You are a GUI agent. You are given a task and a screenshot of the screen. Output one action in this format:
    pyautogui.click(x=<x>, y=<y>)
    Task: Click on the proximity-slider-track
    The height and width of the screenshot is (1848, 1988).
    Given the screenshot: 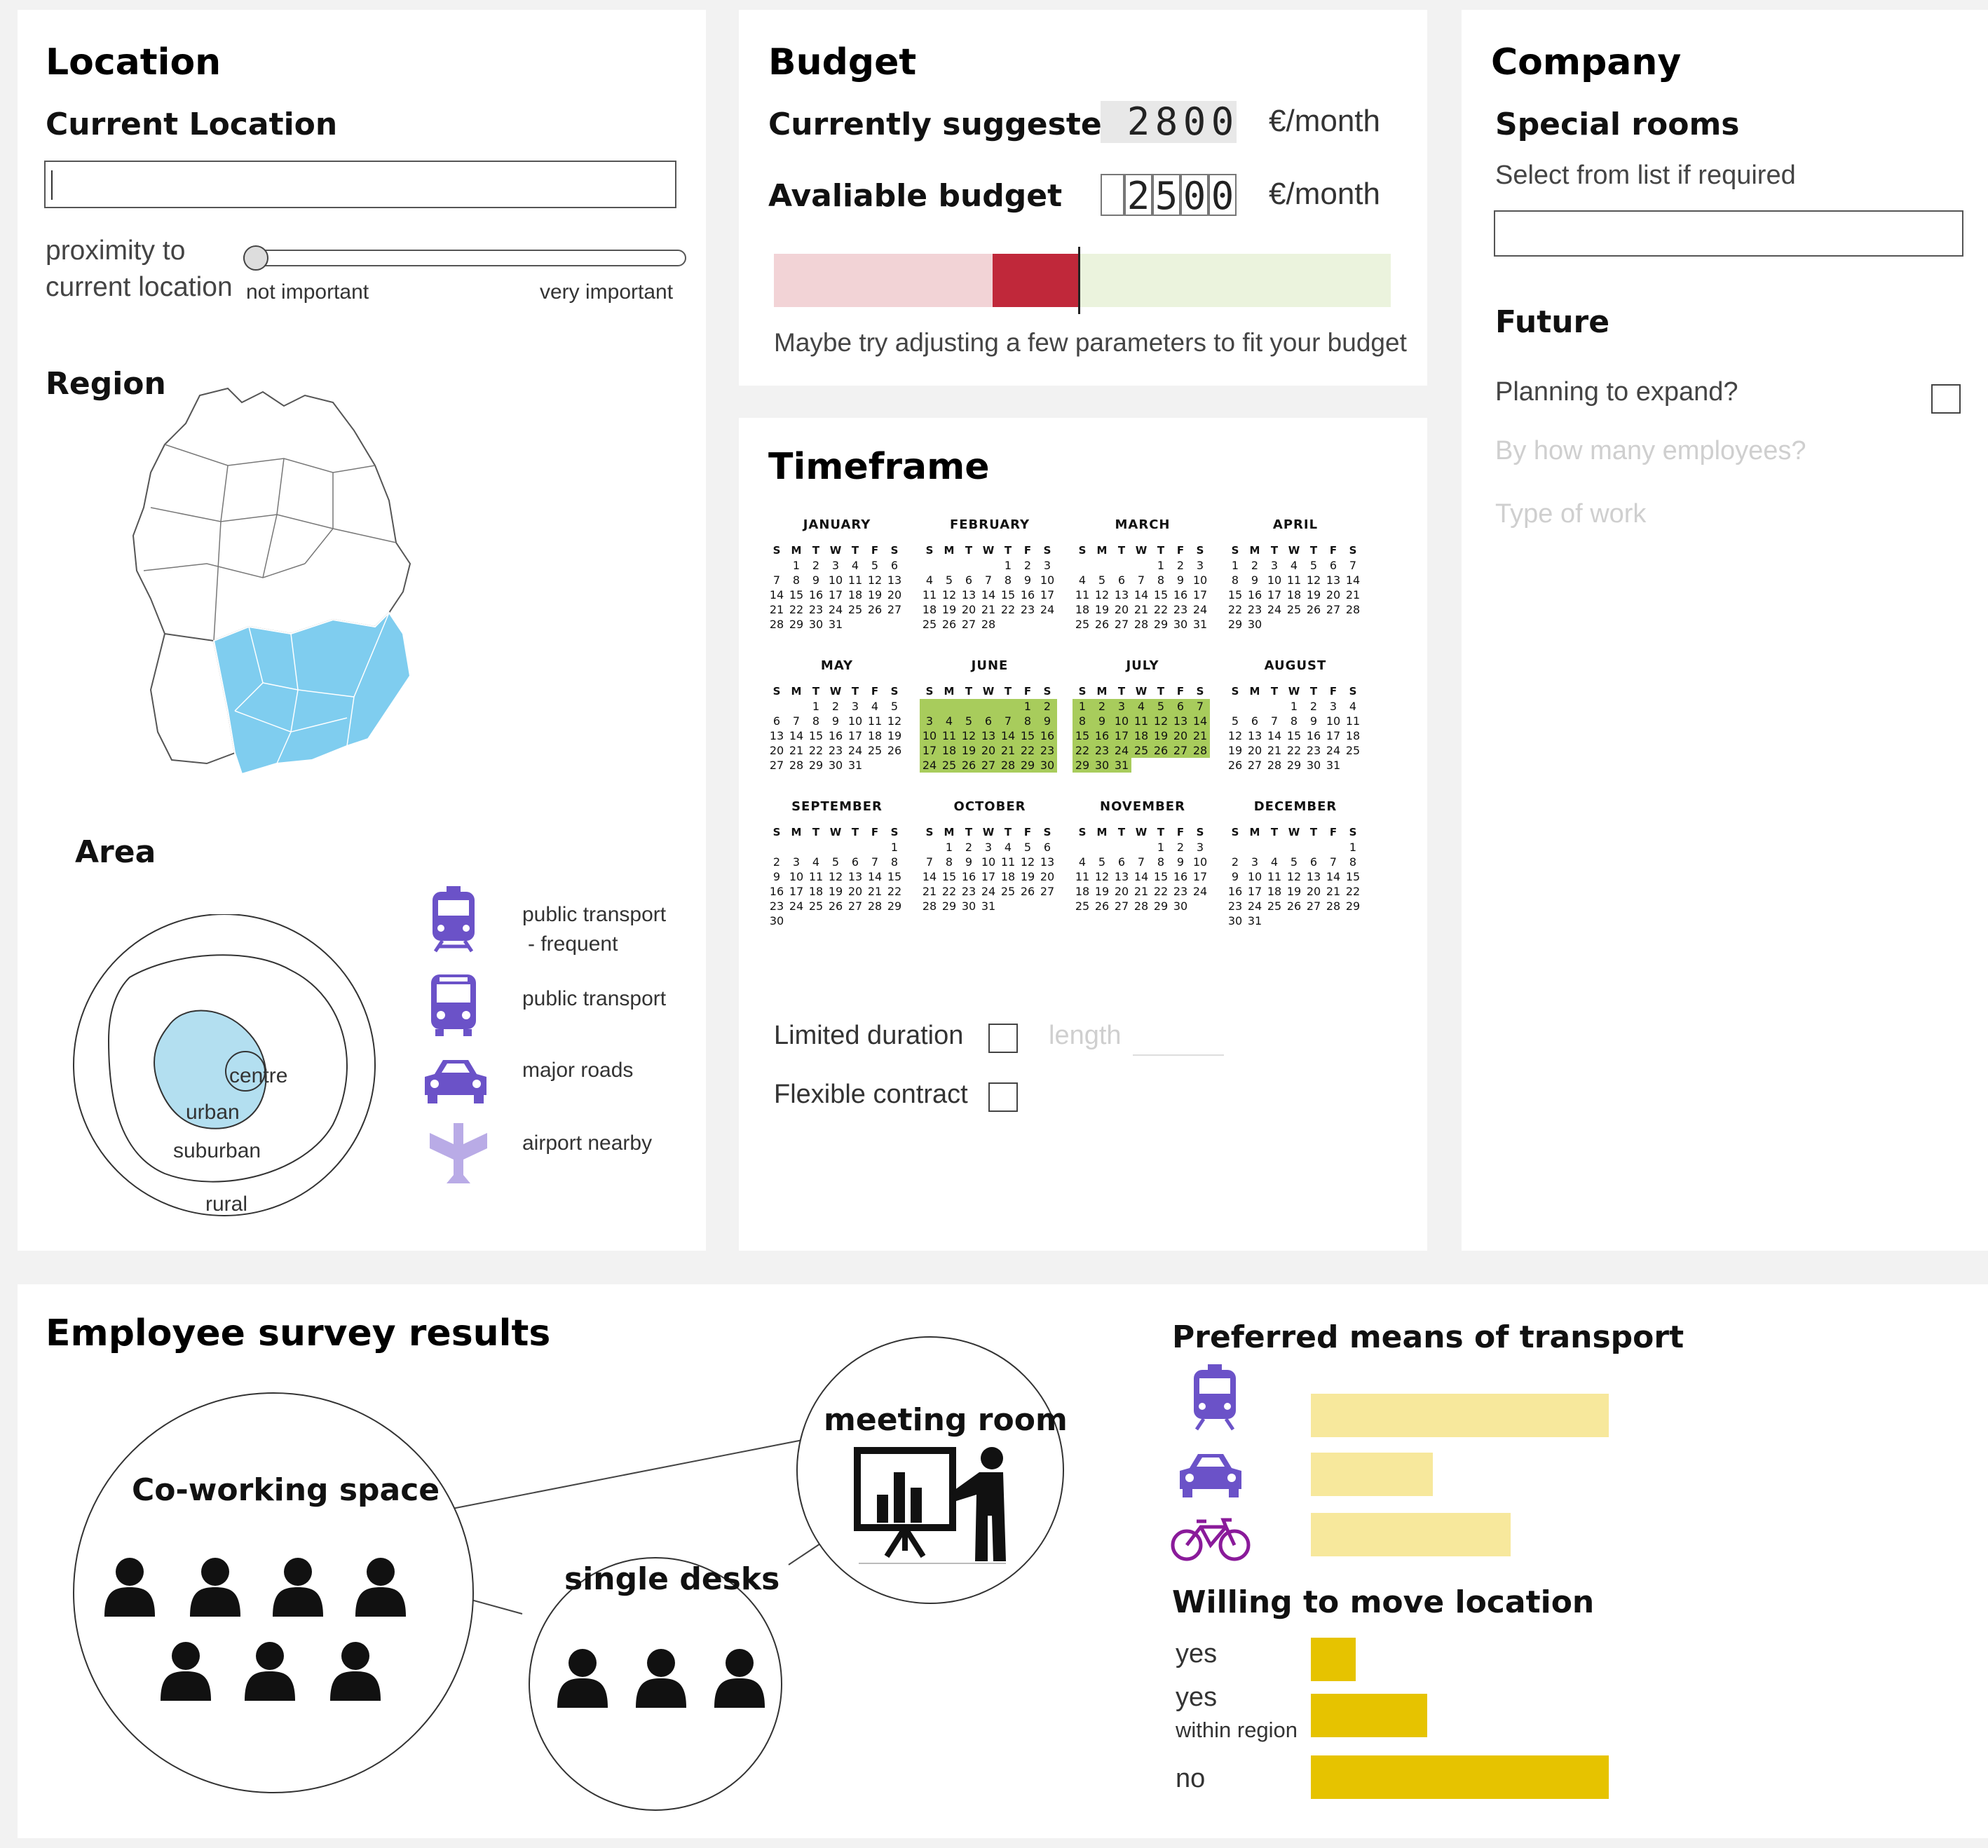 What is the action you would take?
    pyautogui.click(x=464, y=258)
    